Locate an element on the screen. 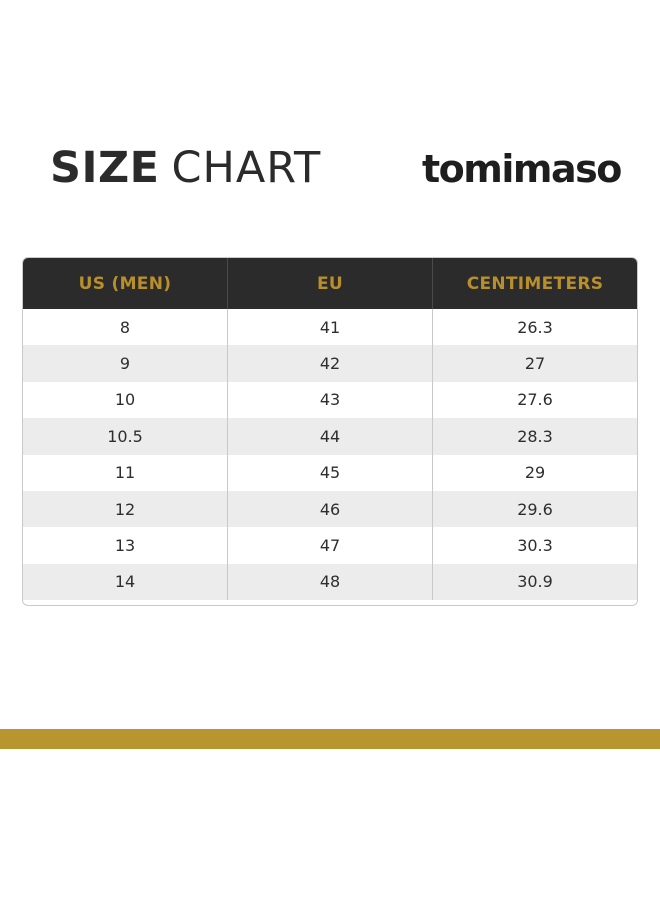 The image size is (660, 900). cell-cm: 30.9 is located at coordinates (534, 582).